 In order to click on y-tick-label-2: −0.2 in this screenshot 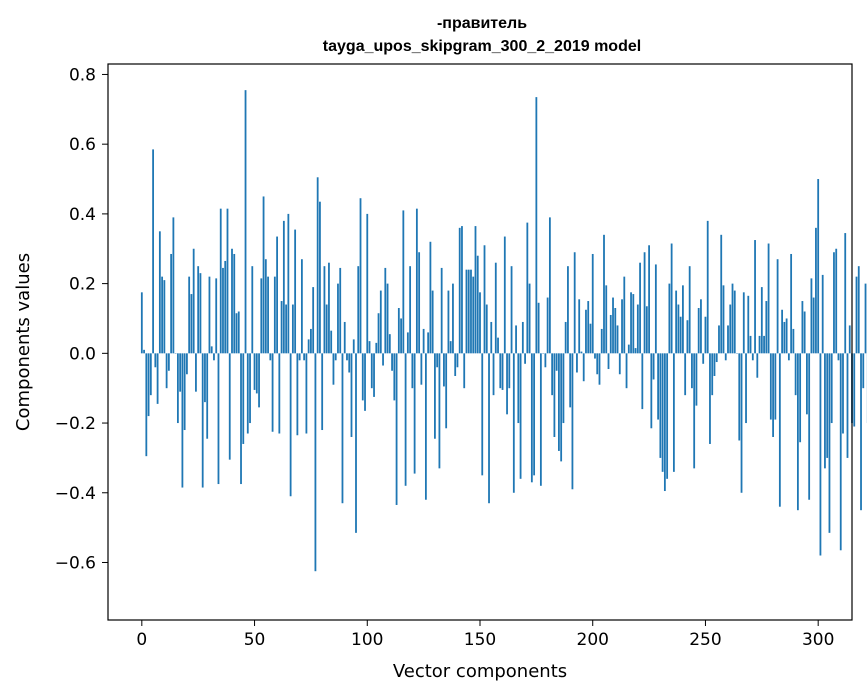, I will do `click(75, 424)`.